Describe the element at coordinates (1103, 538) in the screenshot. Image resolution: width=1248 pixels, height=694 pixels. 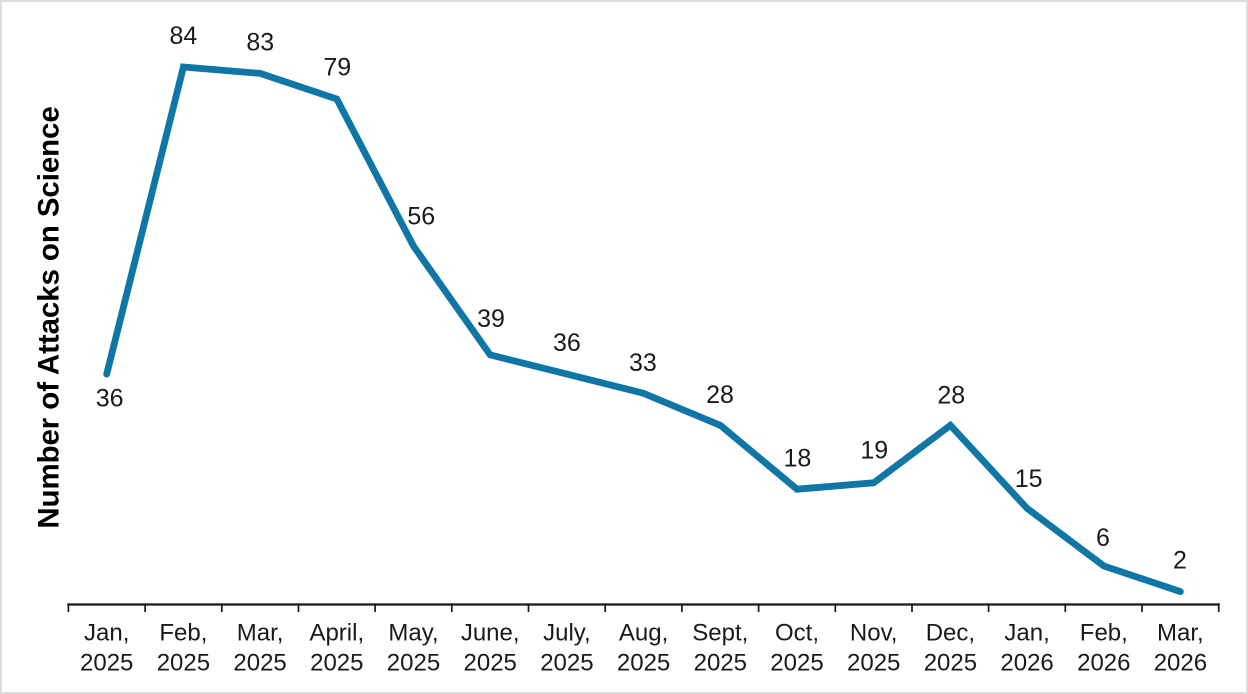
I see `svg-text: 6` at that location.